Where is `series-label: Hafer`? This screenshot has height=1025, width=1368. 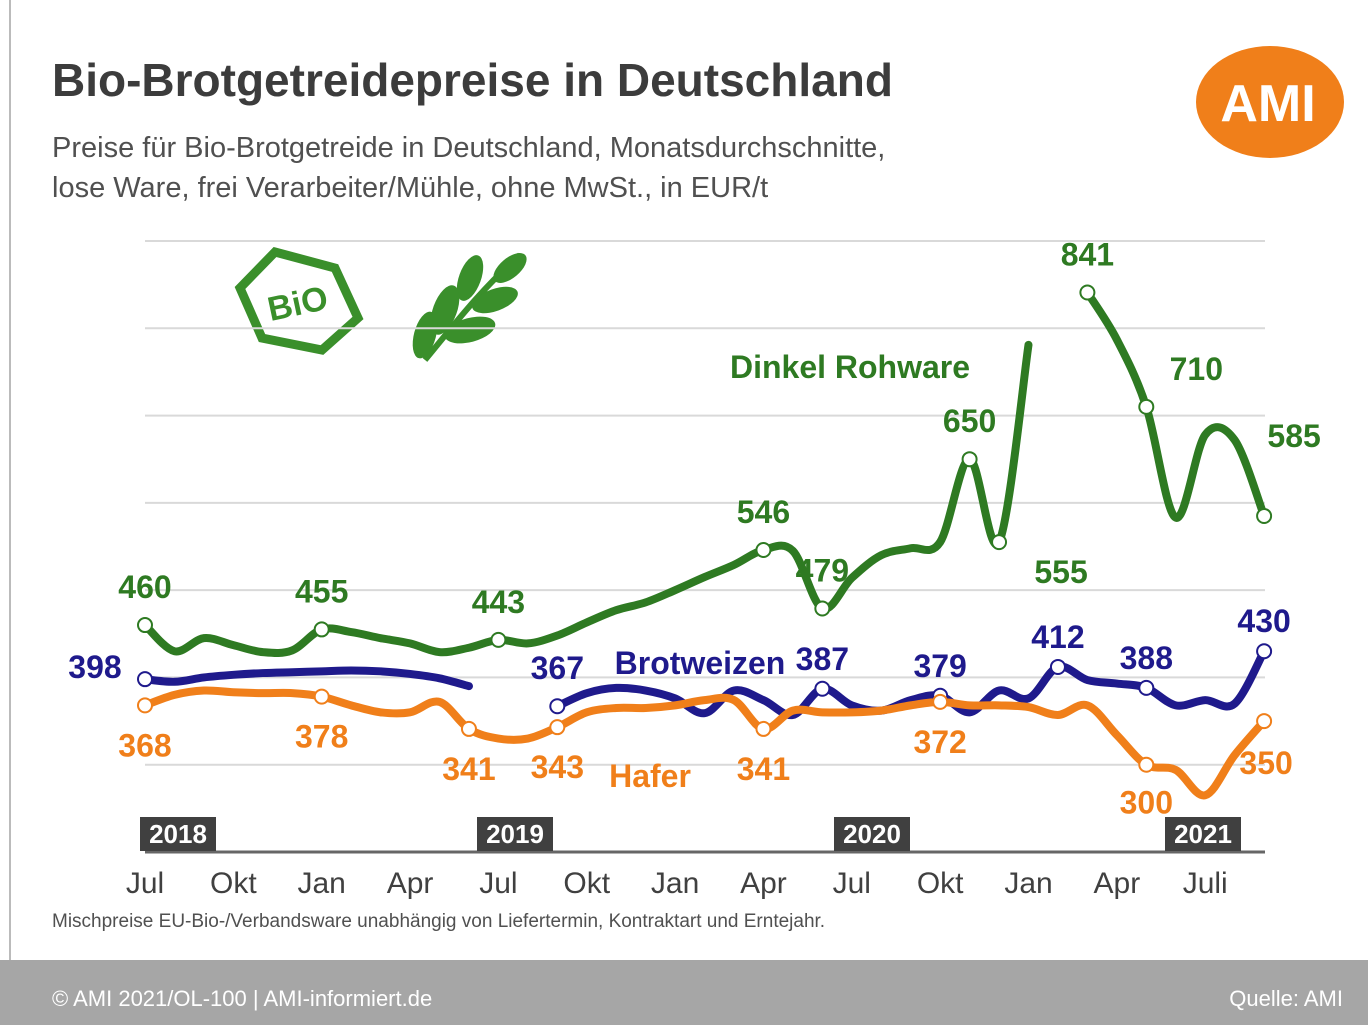 series-label: Hafer is located at coordinates (650, 776).